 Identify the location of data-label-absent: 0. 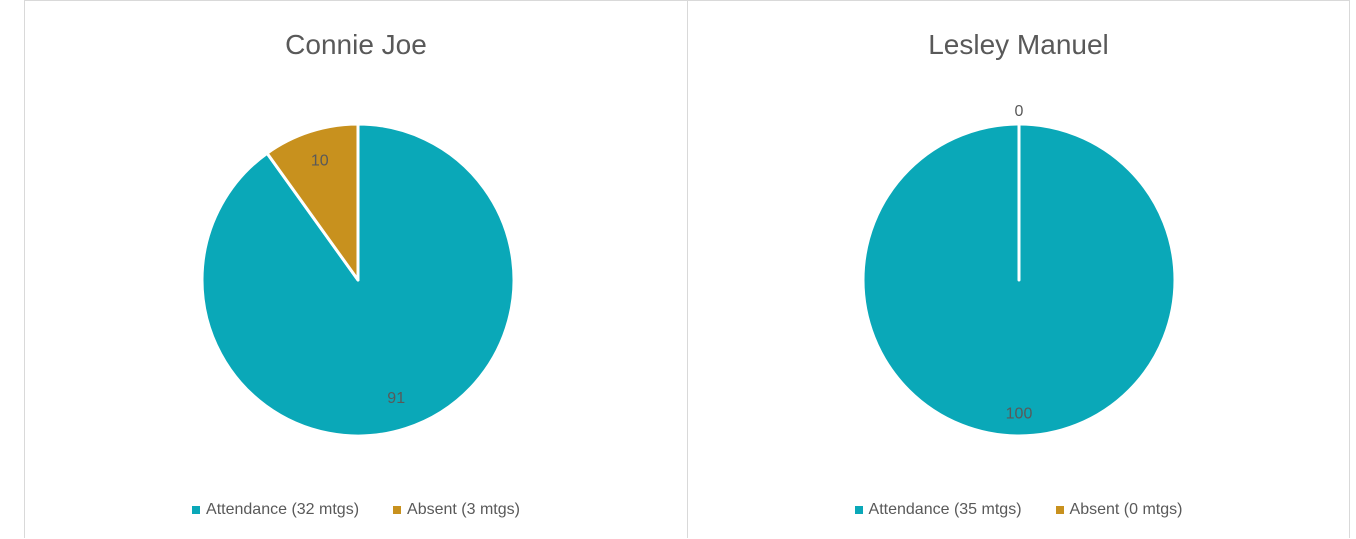
(1019, 111).